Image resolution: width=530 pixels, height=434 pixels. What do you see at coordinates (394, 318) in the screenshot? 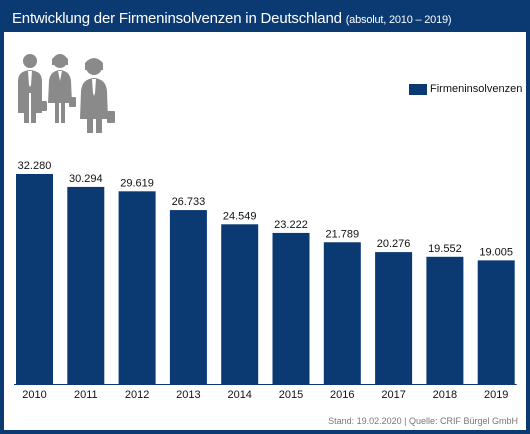
I see `bar-2017` at bounding box center [394, 318].